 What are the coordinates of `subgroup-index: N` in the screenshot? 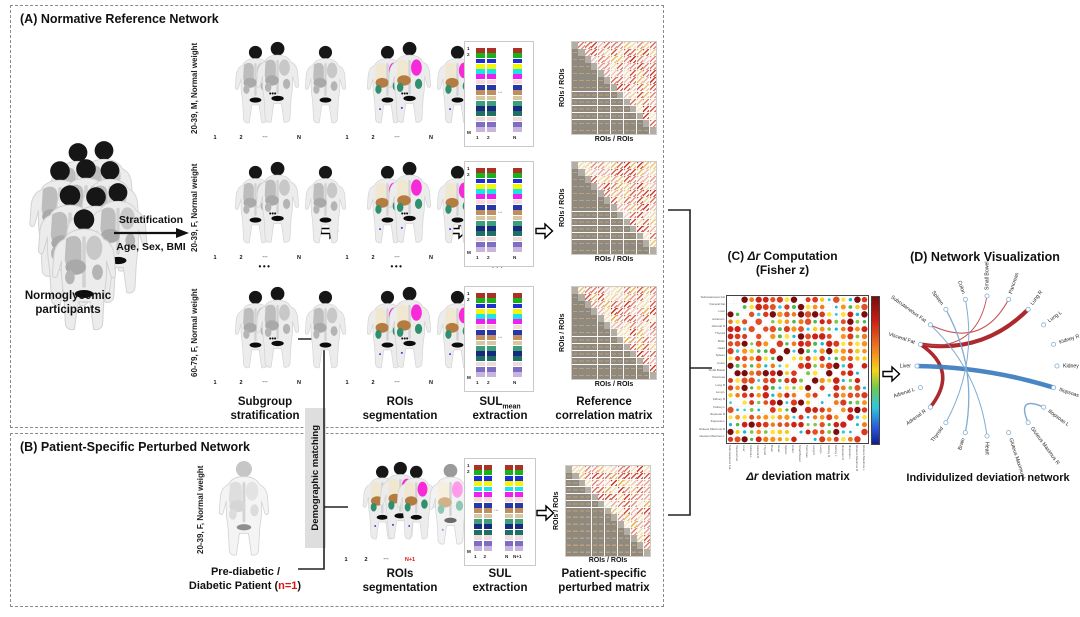 It's located at (299, 138).